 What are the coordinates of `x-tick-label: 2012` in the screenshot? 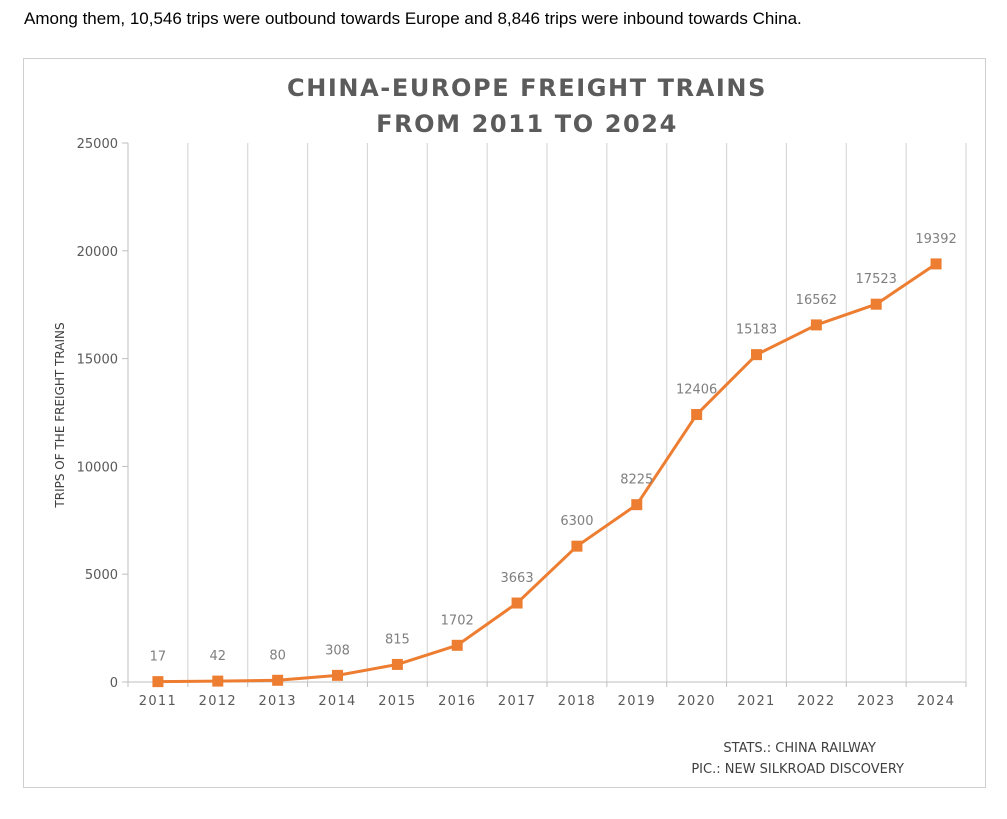 It's located at (218, 701).